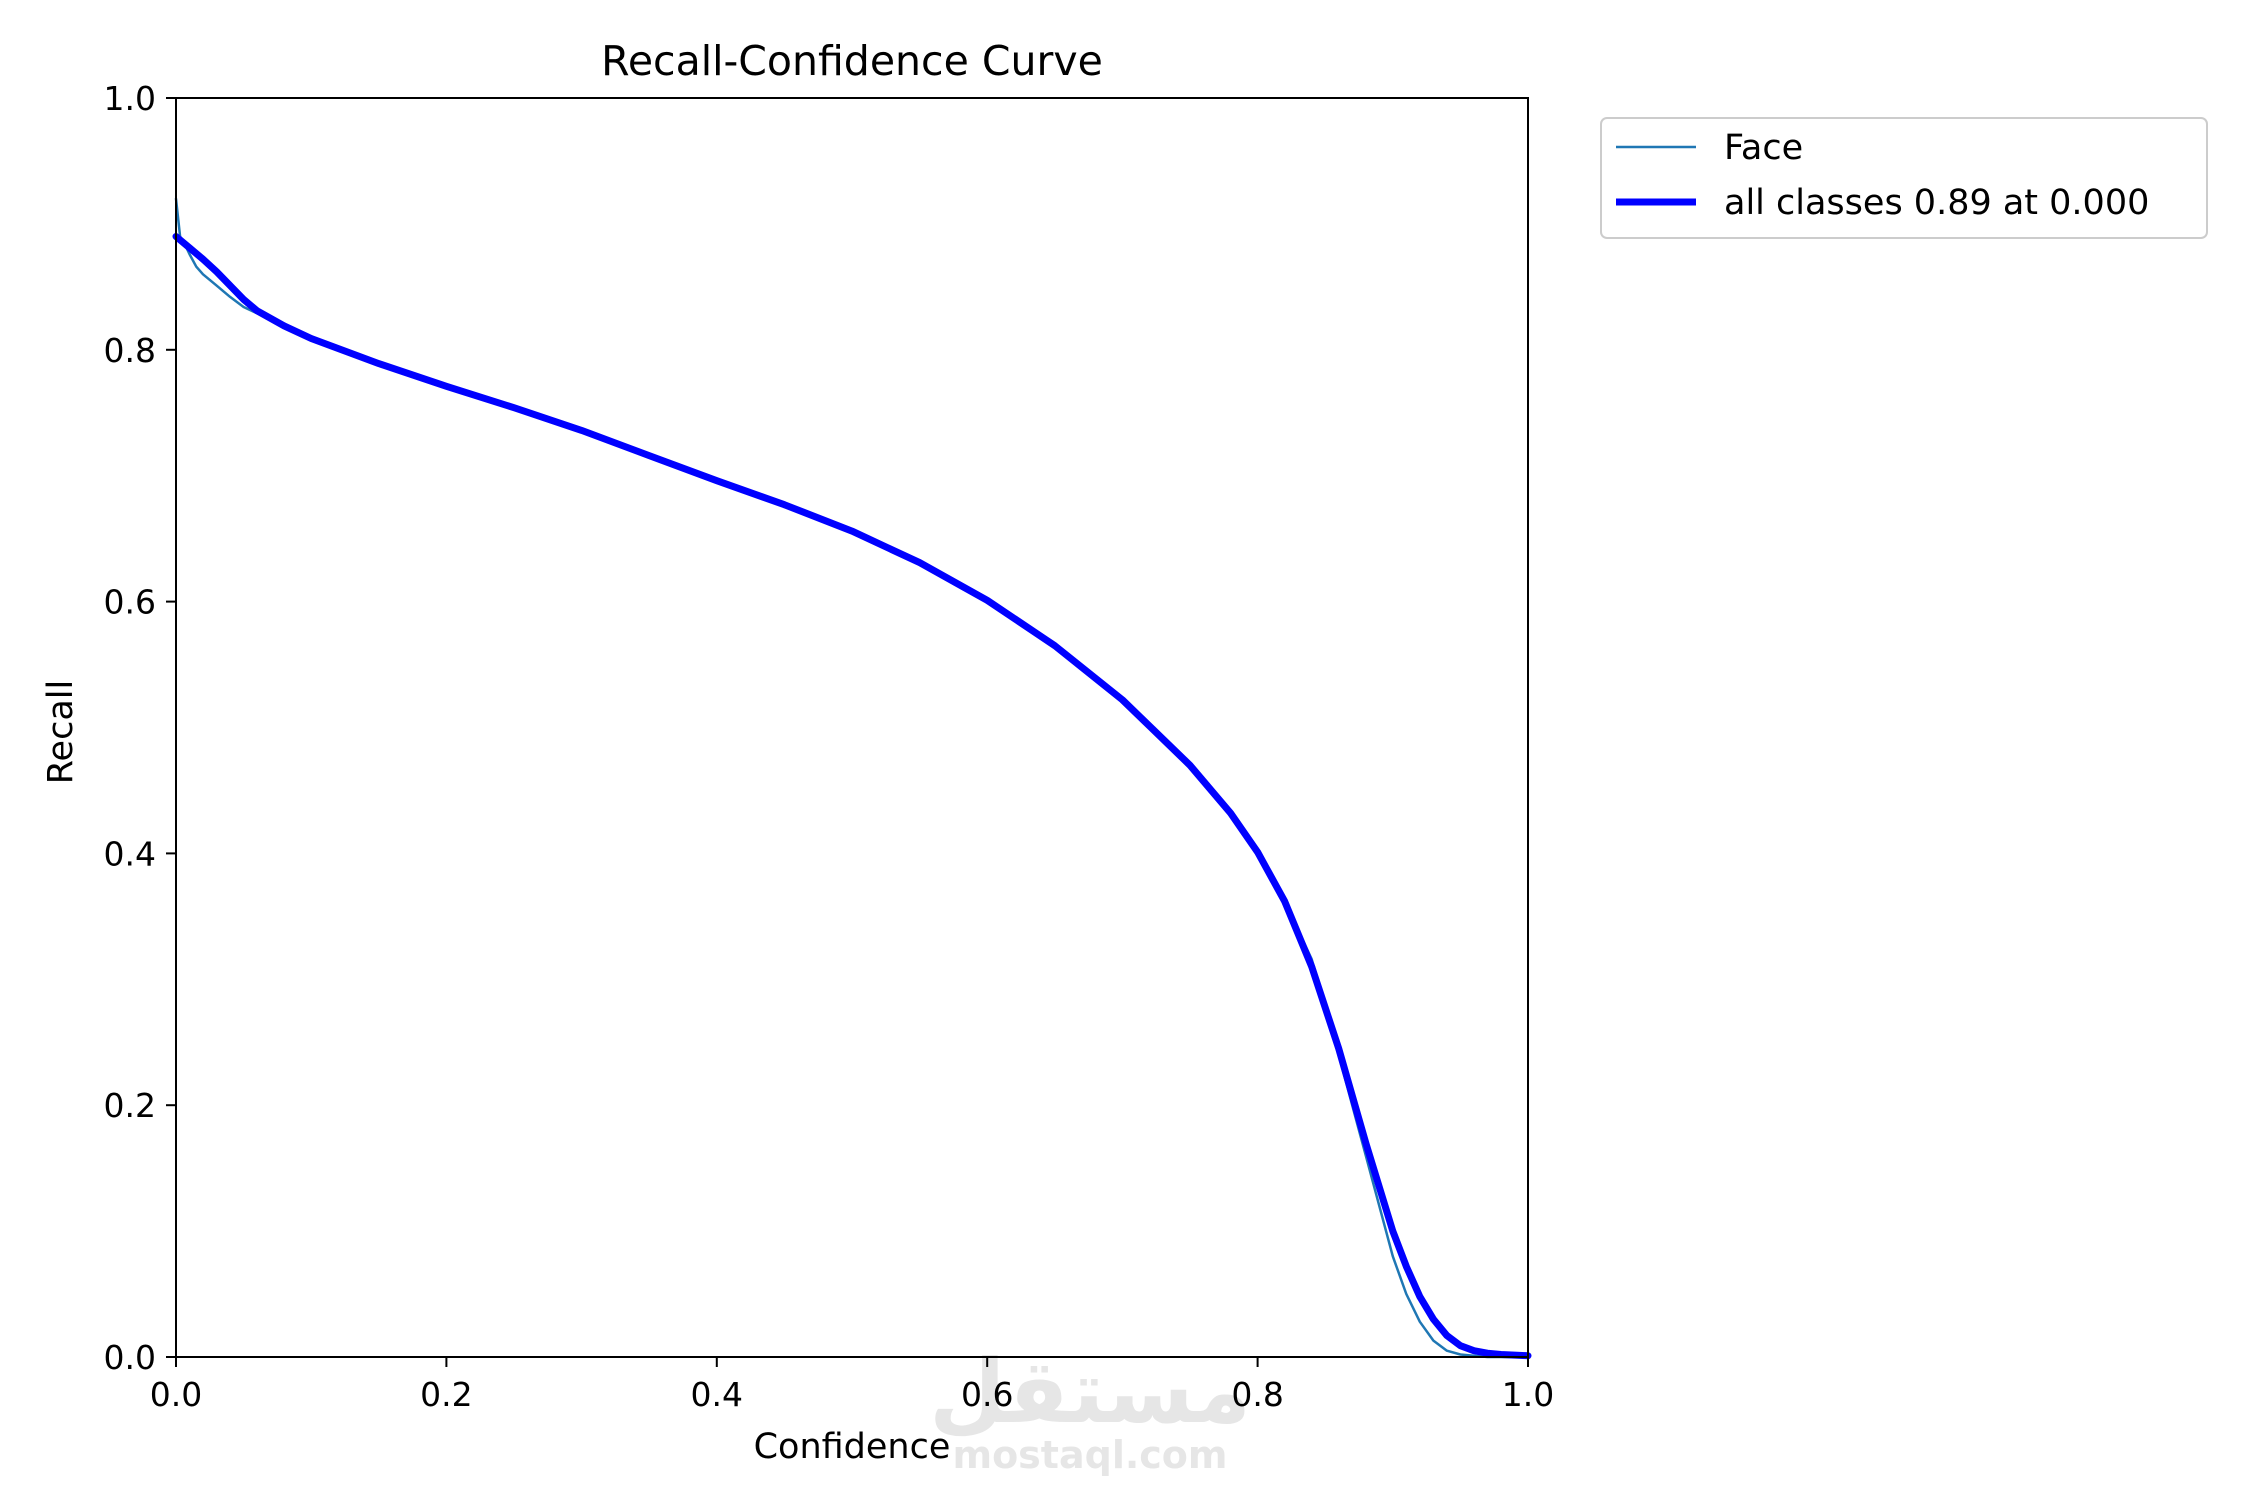 The height and width of the screenshot is (1500, 2250). I want to click on y-tick-label: 0.6, so click(130, 602).